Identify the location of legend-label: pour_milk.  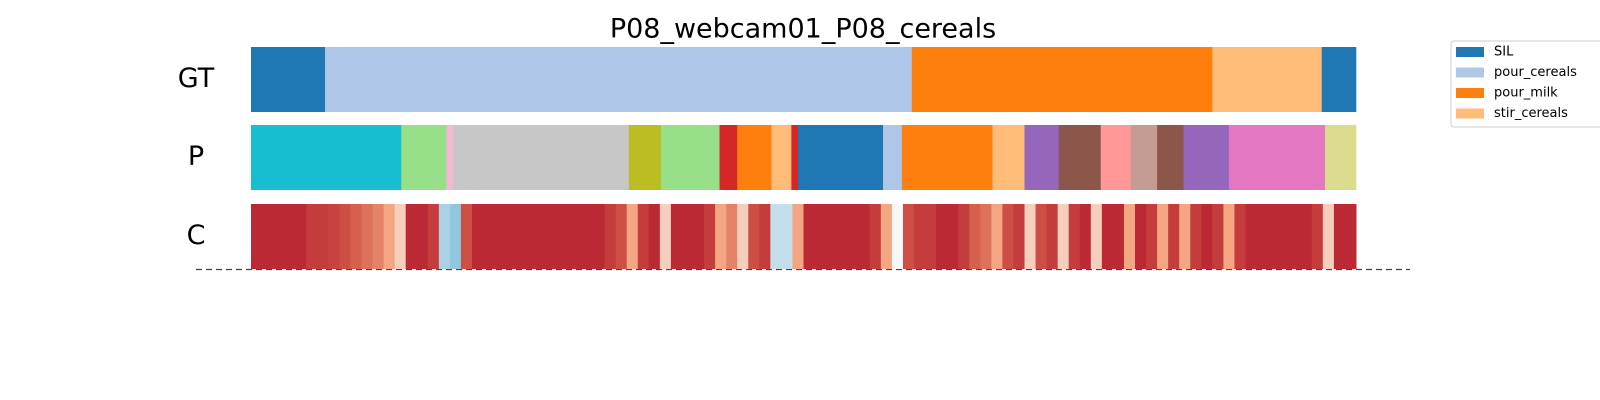
(1526, 93).